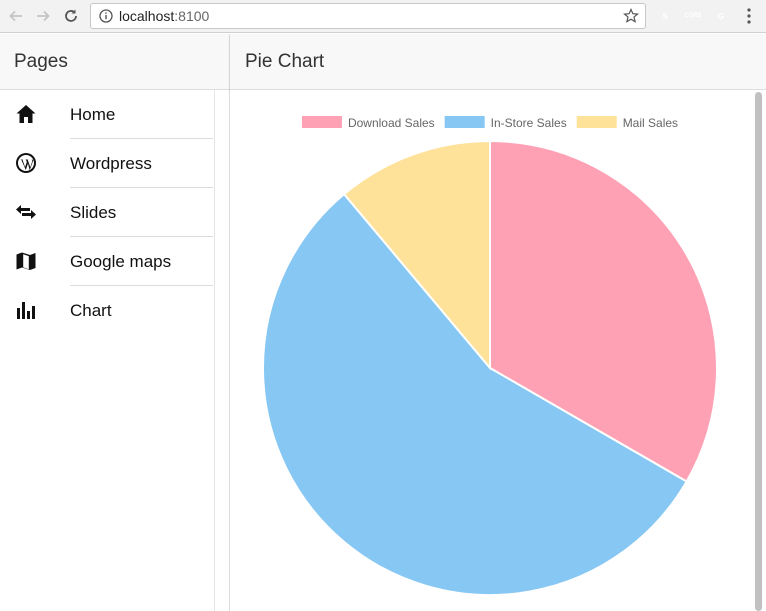 This screenshot has height=611, width=766. I want to click on menu-item-wordpress: Wordpress, so click(114, 163).